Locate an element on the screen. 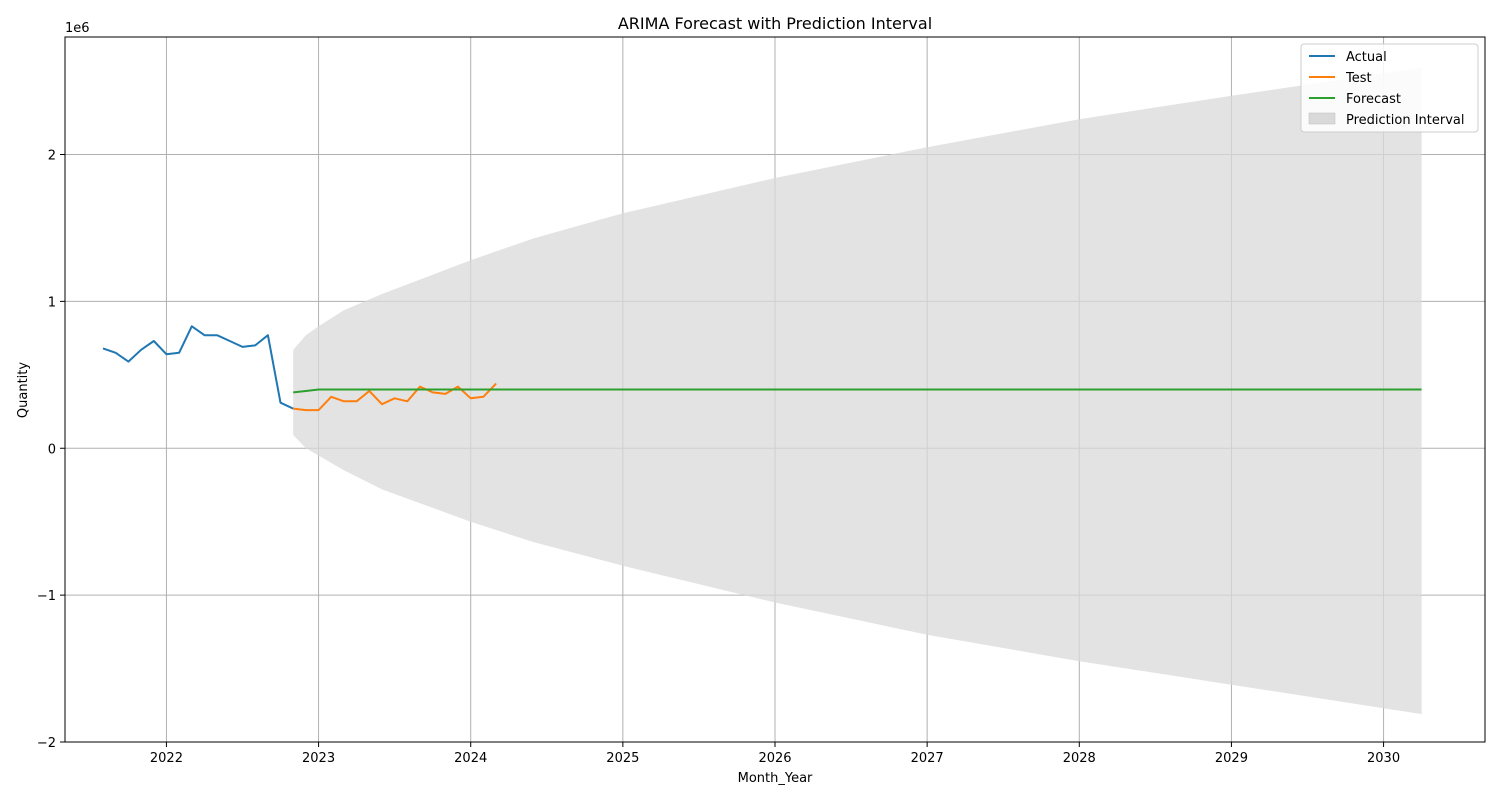  y-axis-label: Quantity is located at coordinates (23, 390).